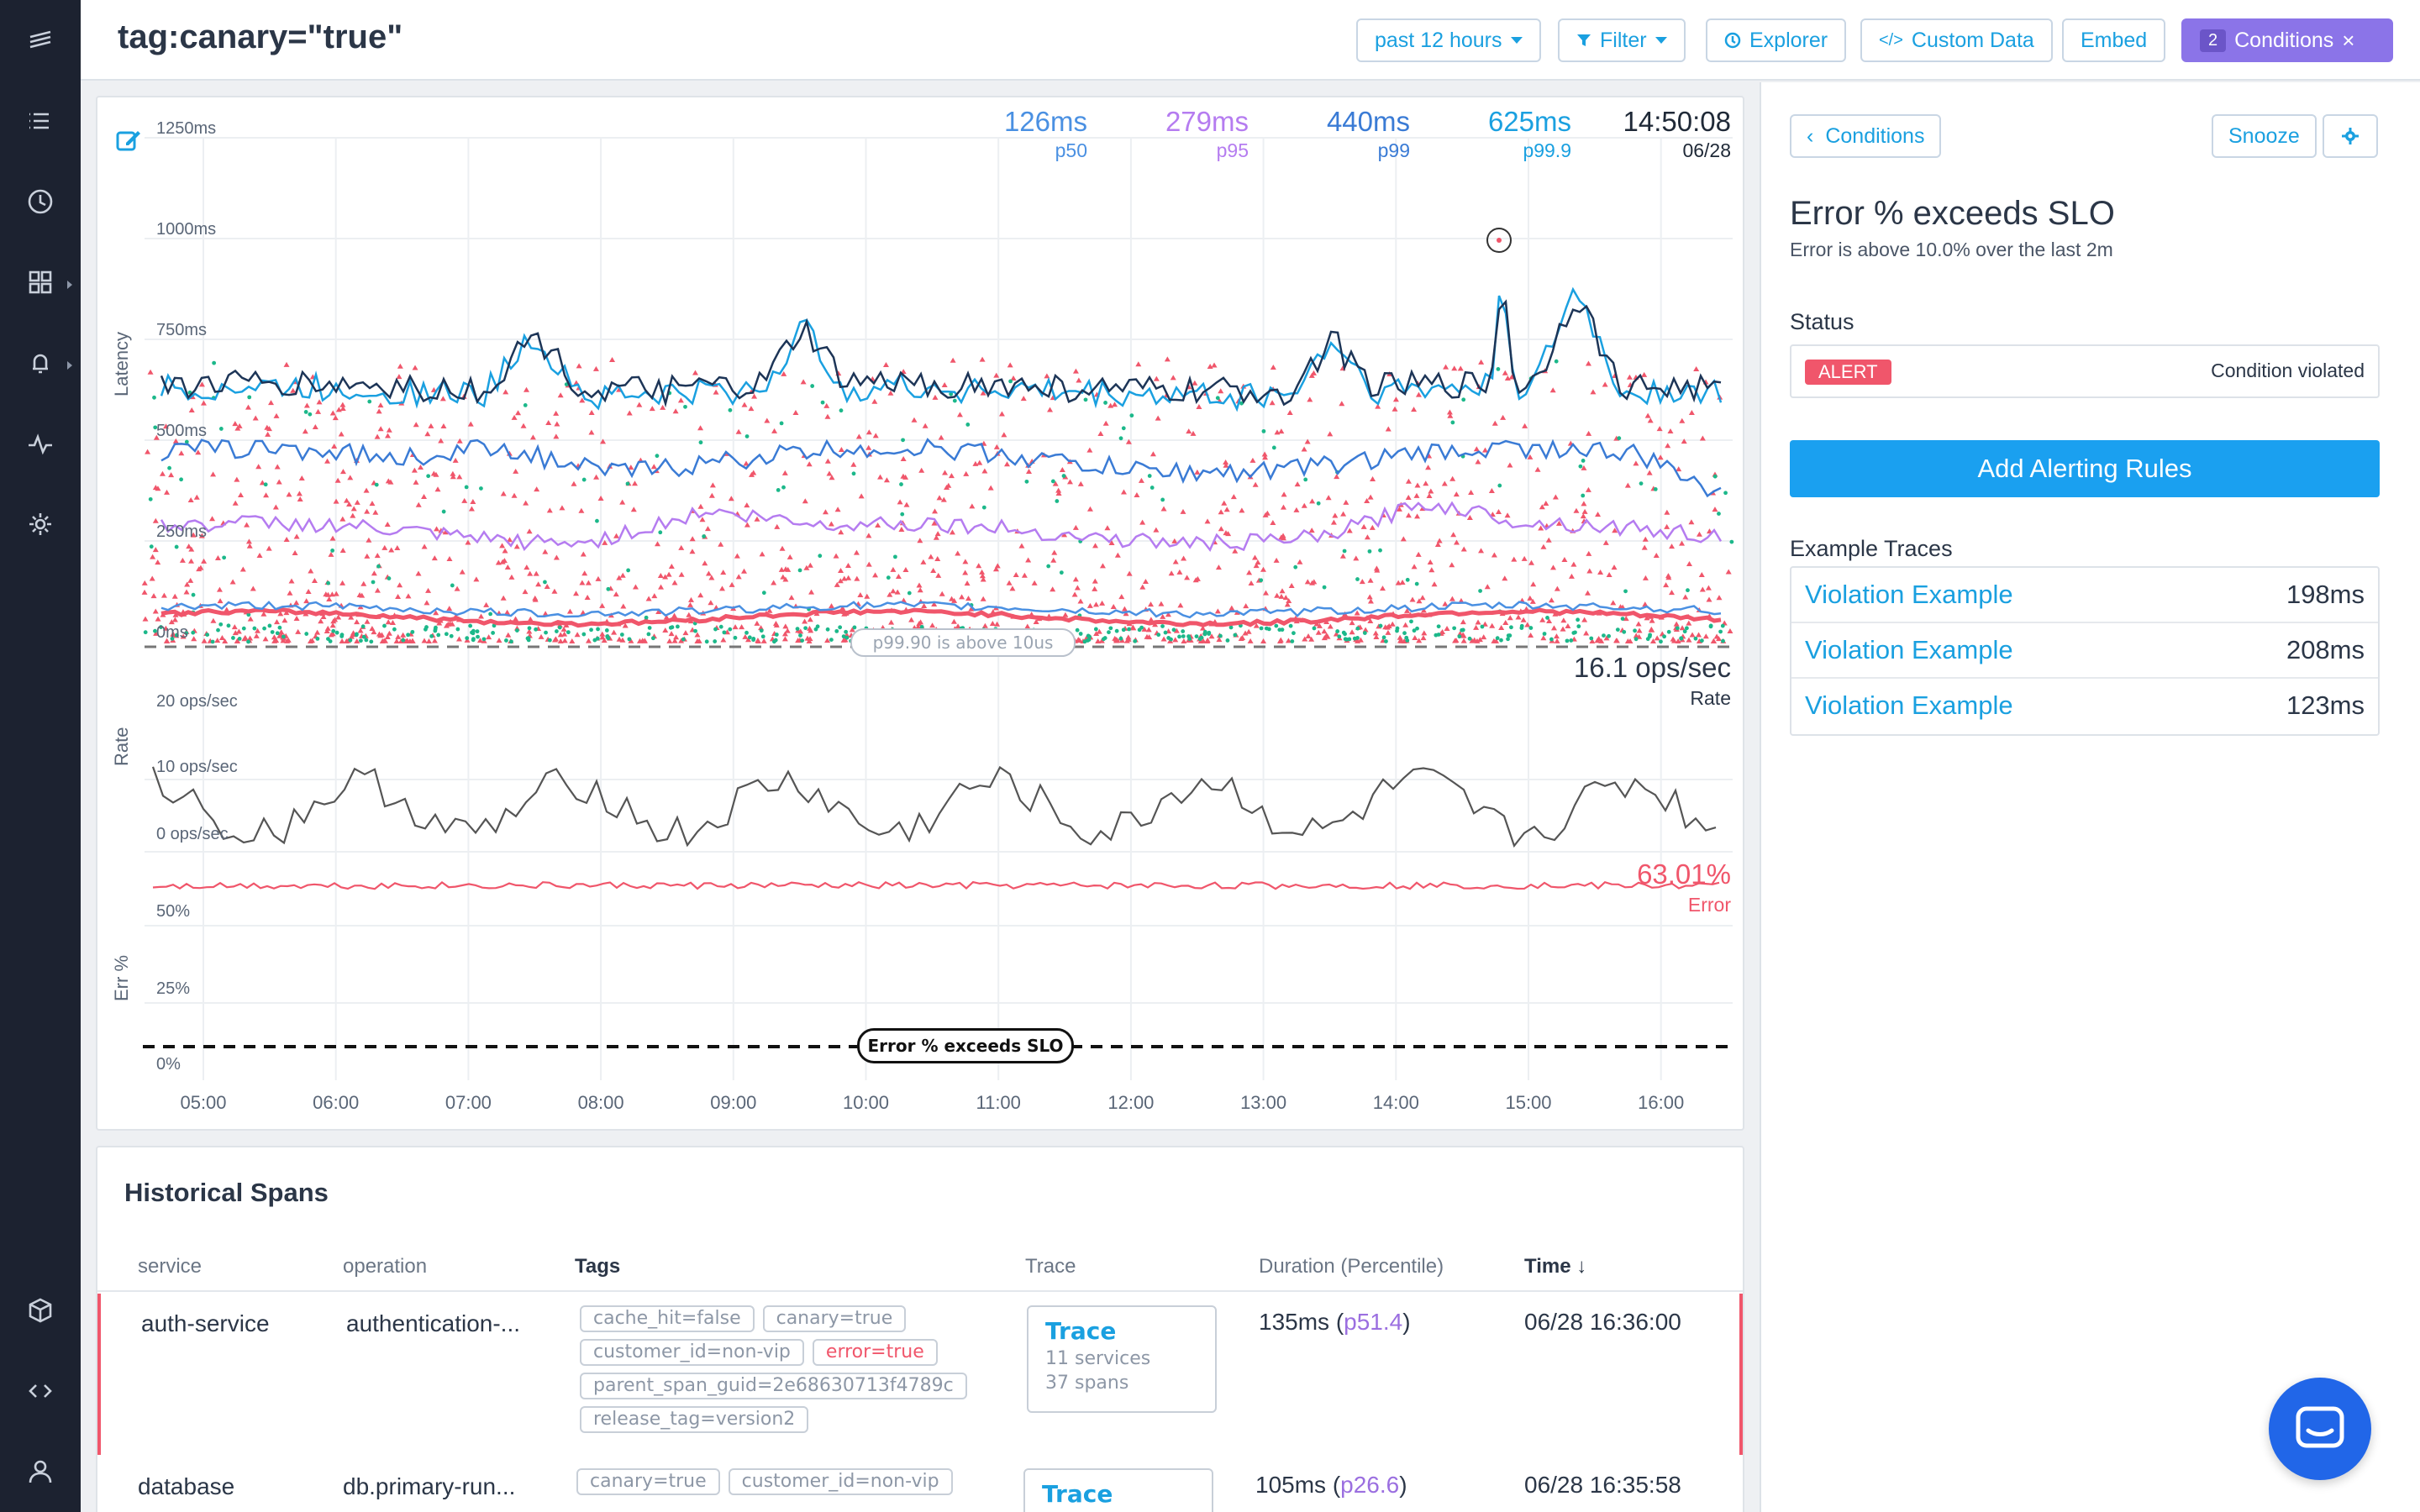 Image resolution: width=2420 pixels, height=1512 pixels. I want to click on package-icon, so click(40, 1310).